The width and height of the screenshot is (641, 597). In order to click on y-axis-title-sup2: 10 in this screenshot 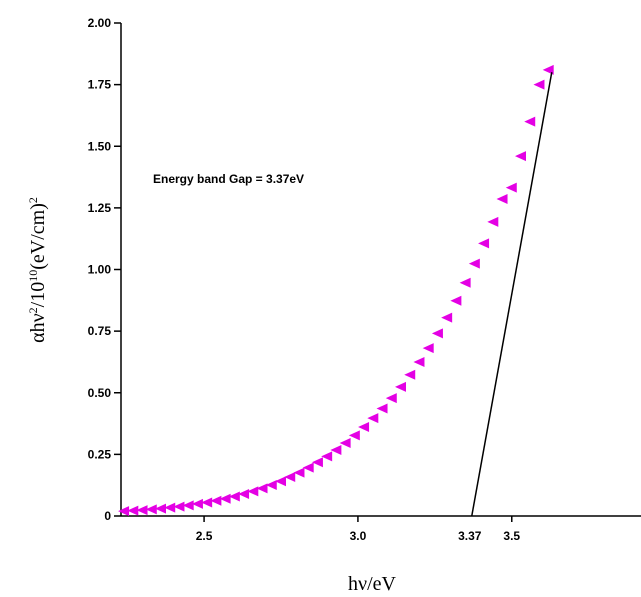, I will do `click(33, 276)`.